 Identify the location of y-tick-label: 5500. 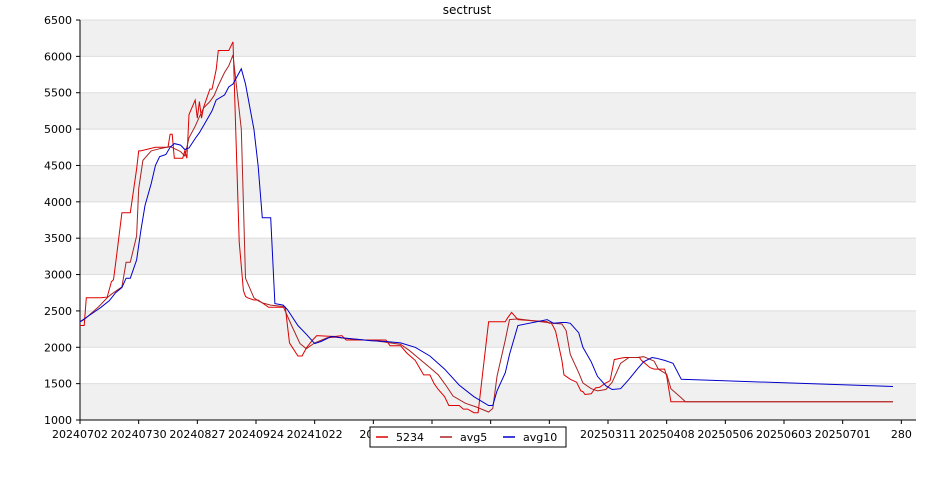
(58, 93).